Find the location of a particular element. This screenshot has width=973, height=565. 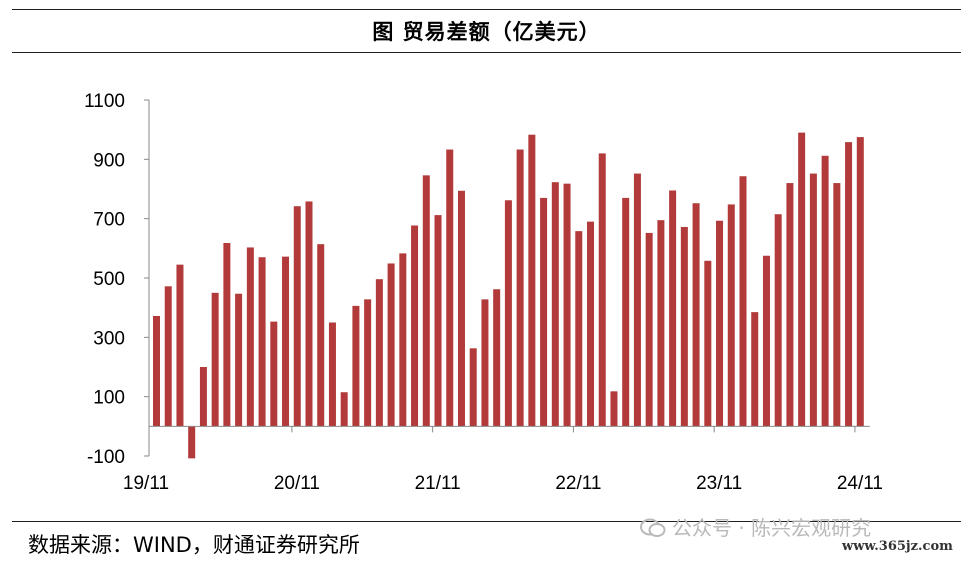

y-tick-label: 300 is located at coordinates (109, 338).